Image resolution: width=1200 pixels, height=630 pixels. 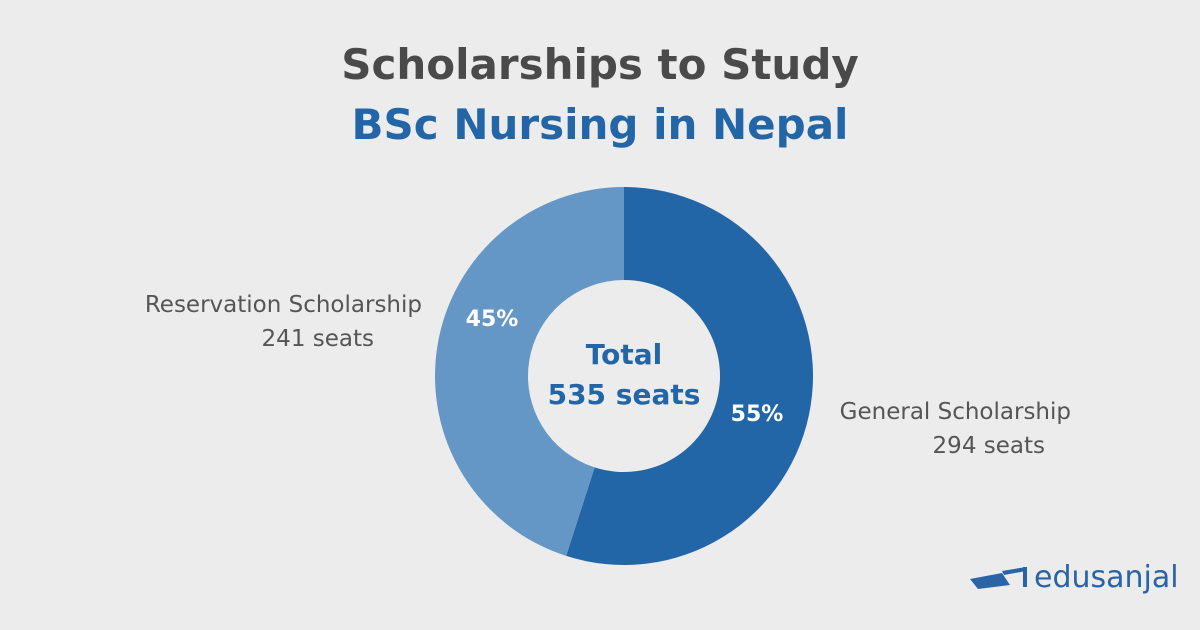 I want to click on slice-value-reservation: 241 seats, so click(x=317, y=339).